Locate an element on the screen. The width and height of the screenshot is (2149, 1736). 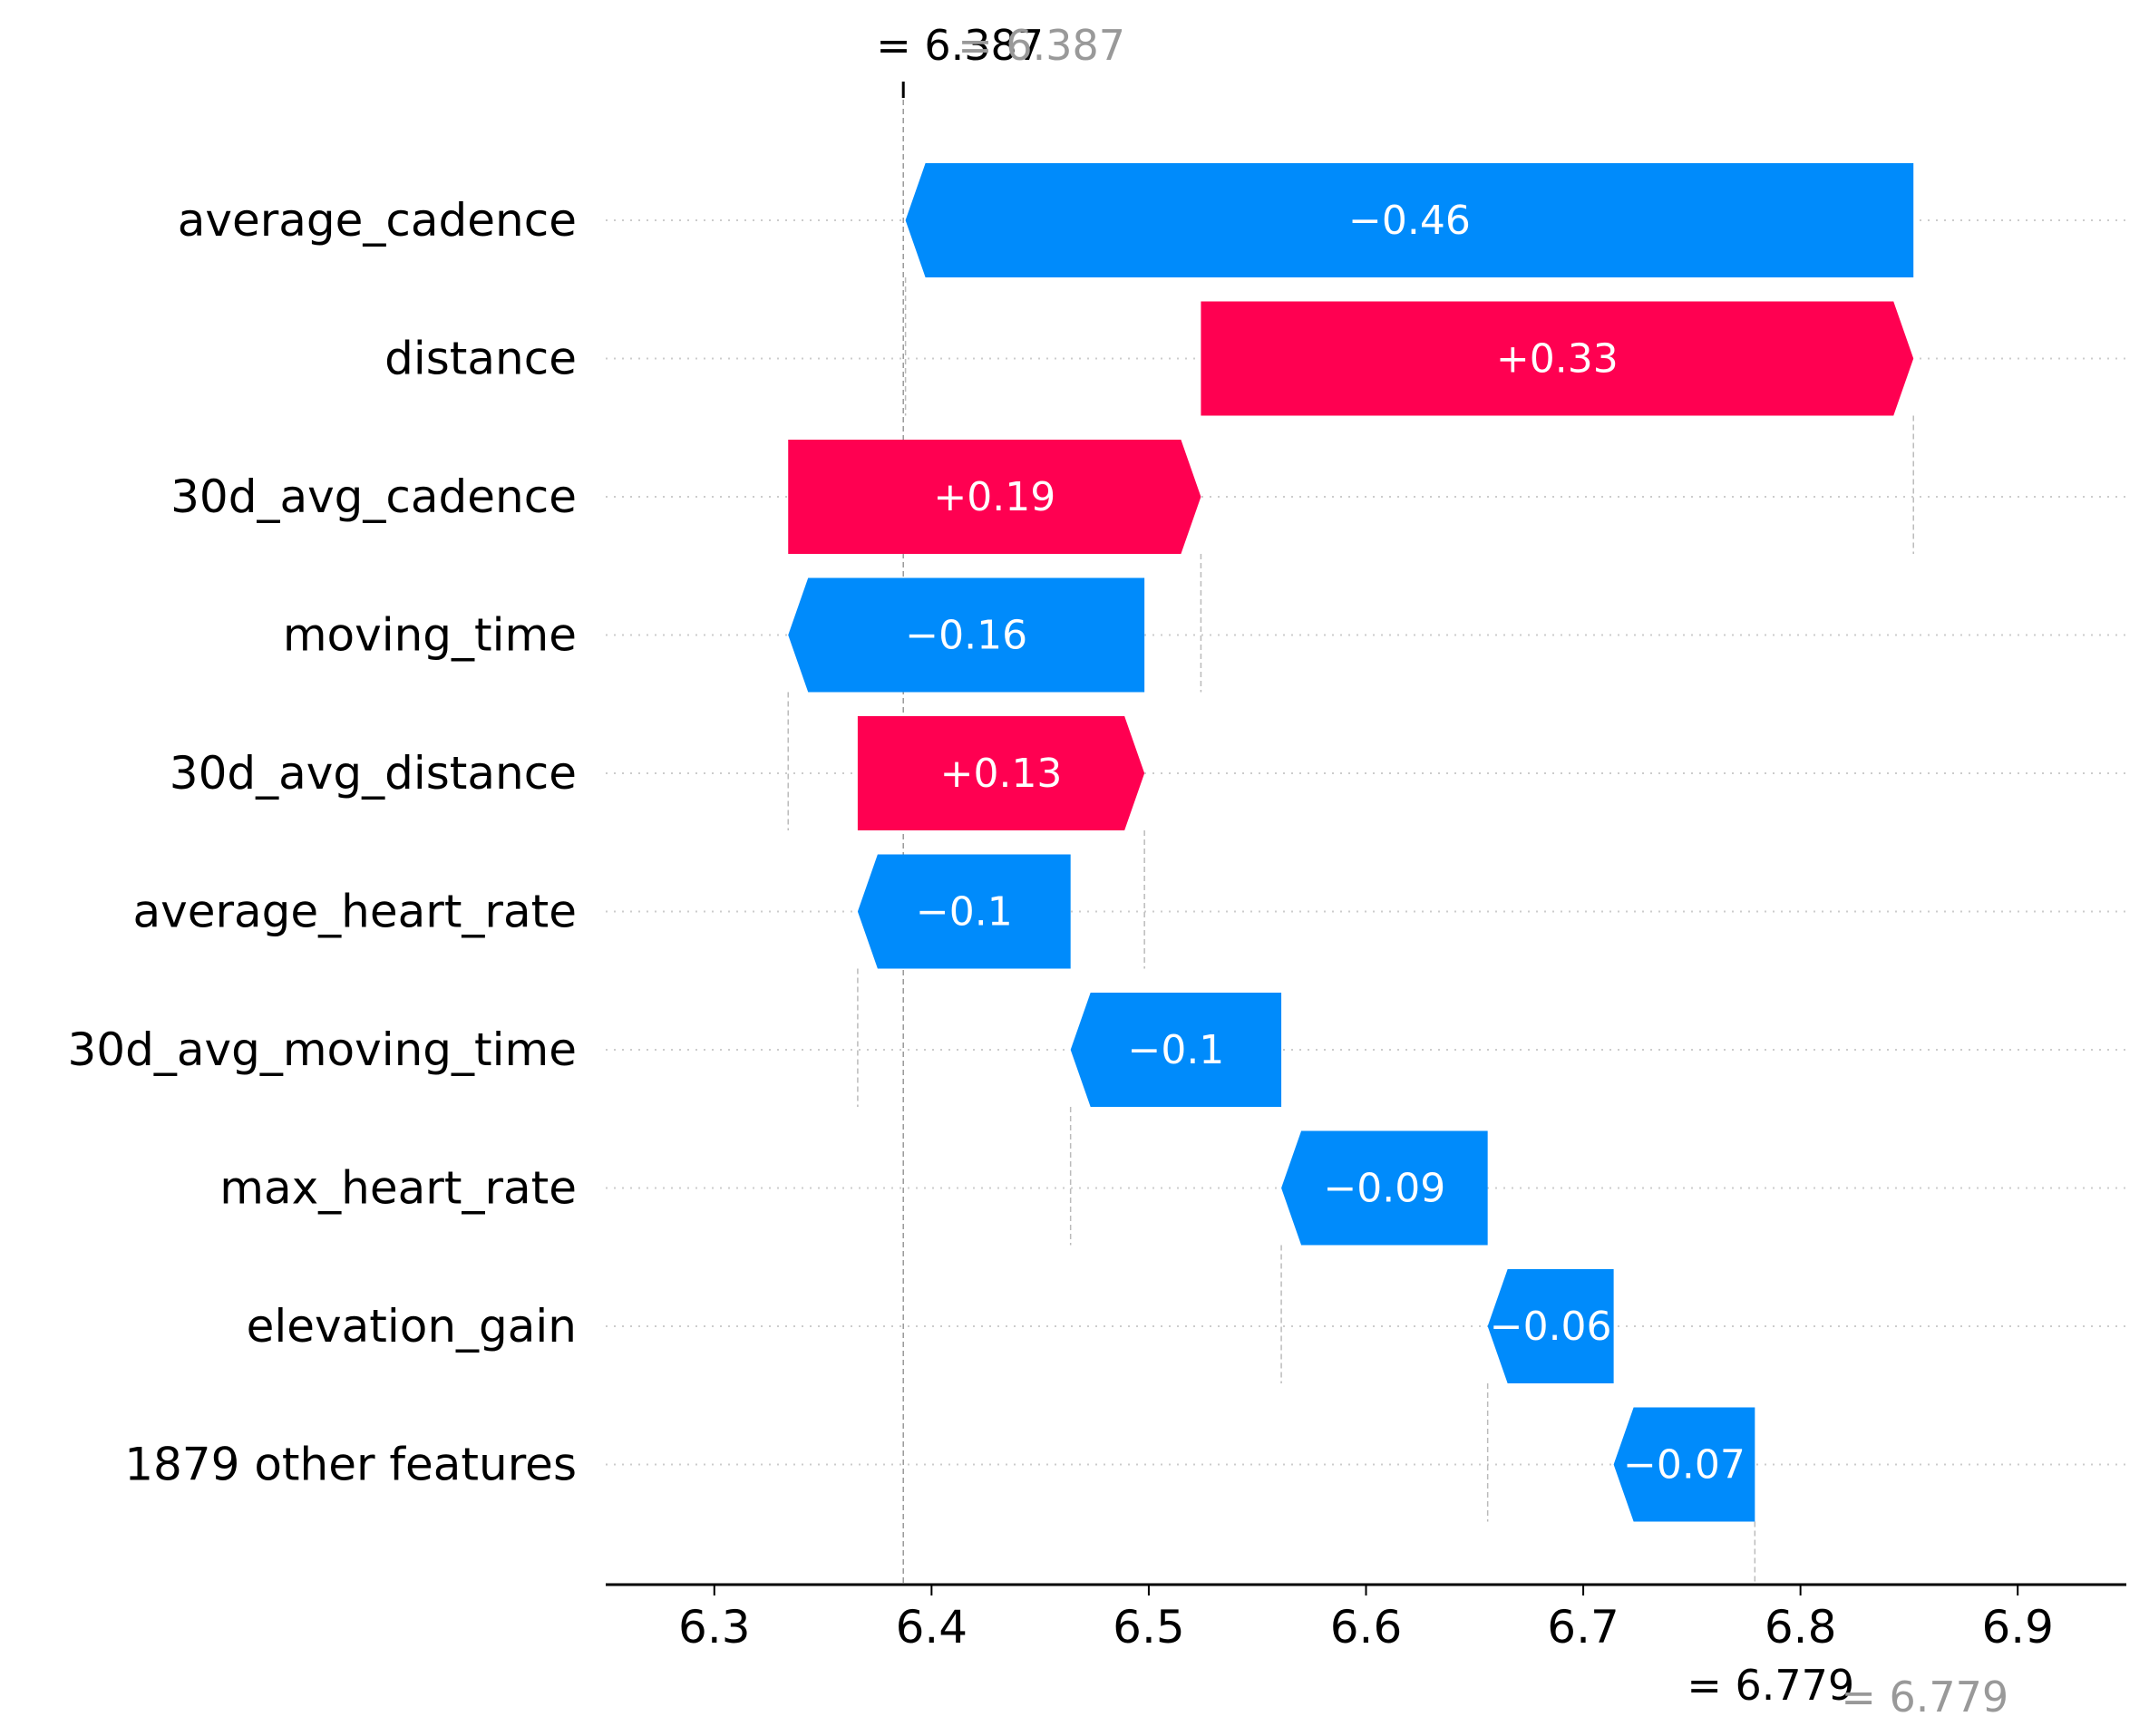
bar-moving_time is located at coordinates (967, 635).